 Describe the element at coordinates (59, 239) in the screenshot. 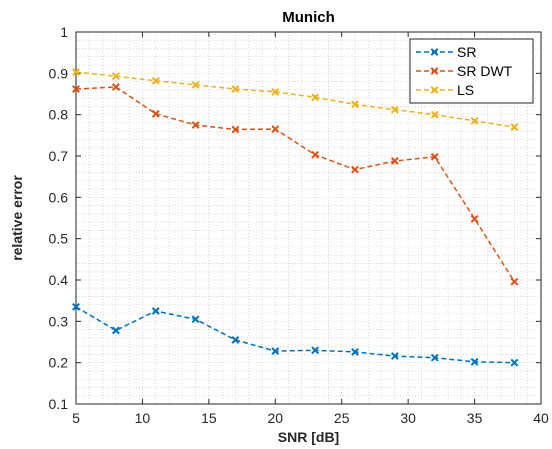

I see `y-tick-label: 0.5` at that location.